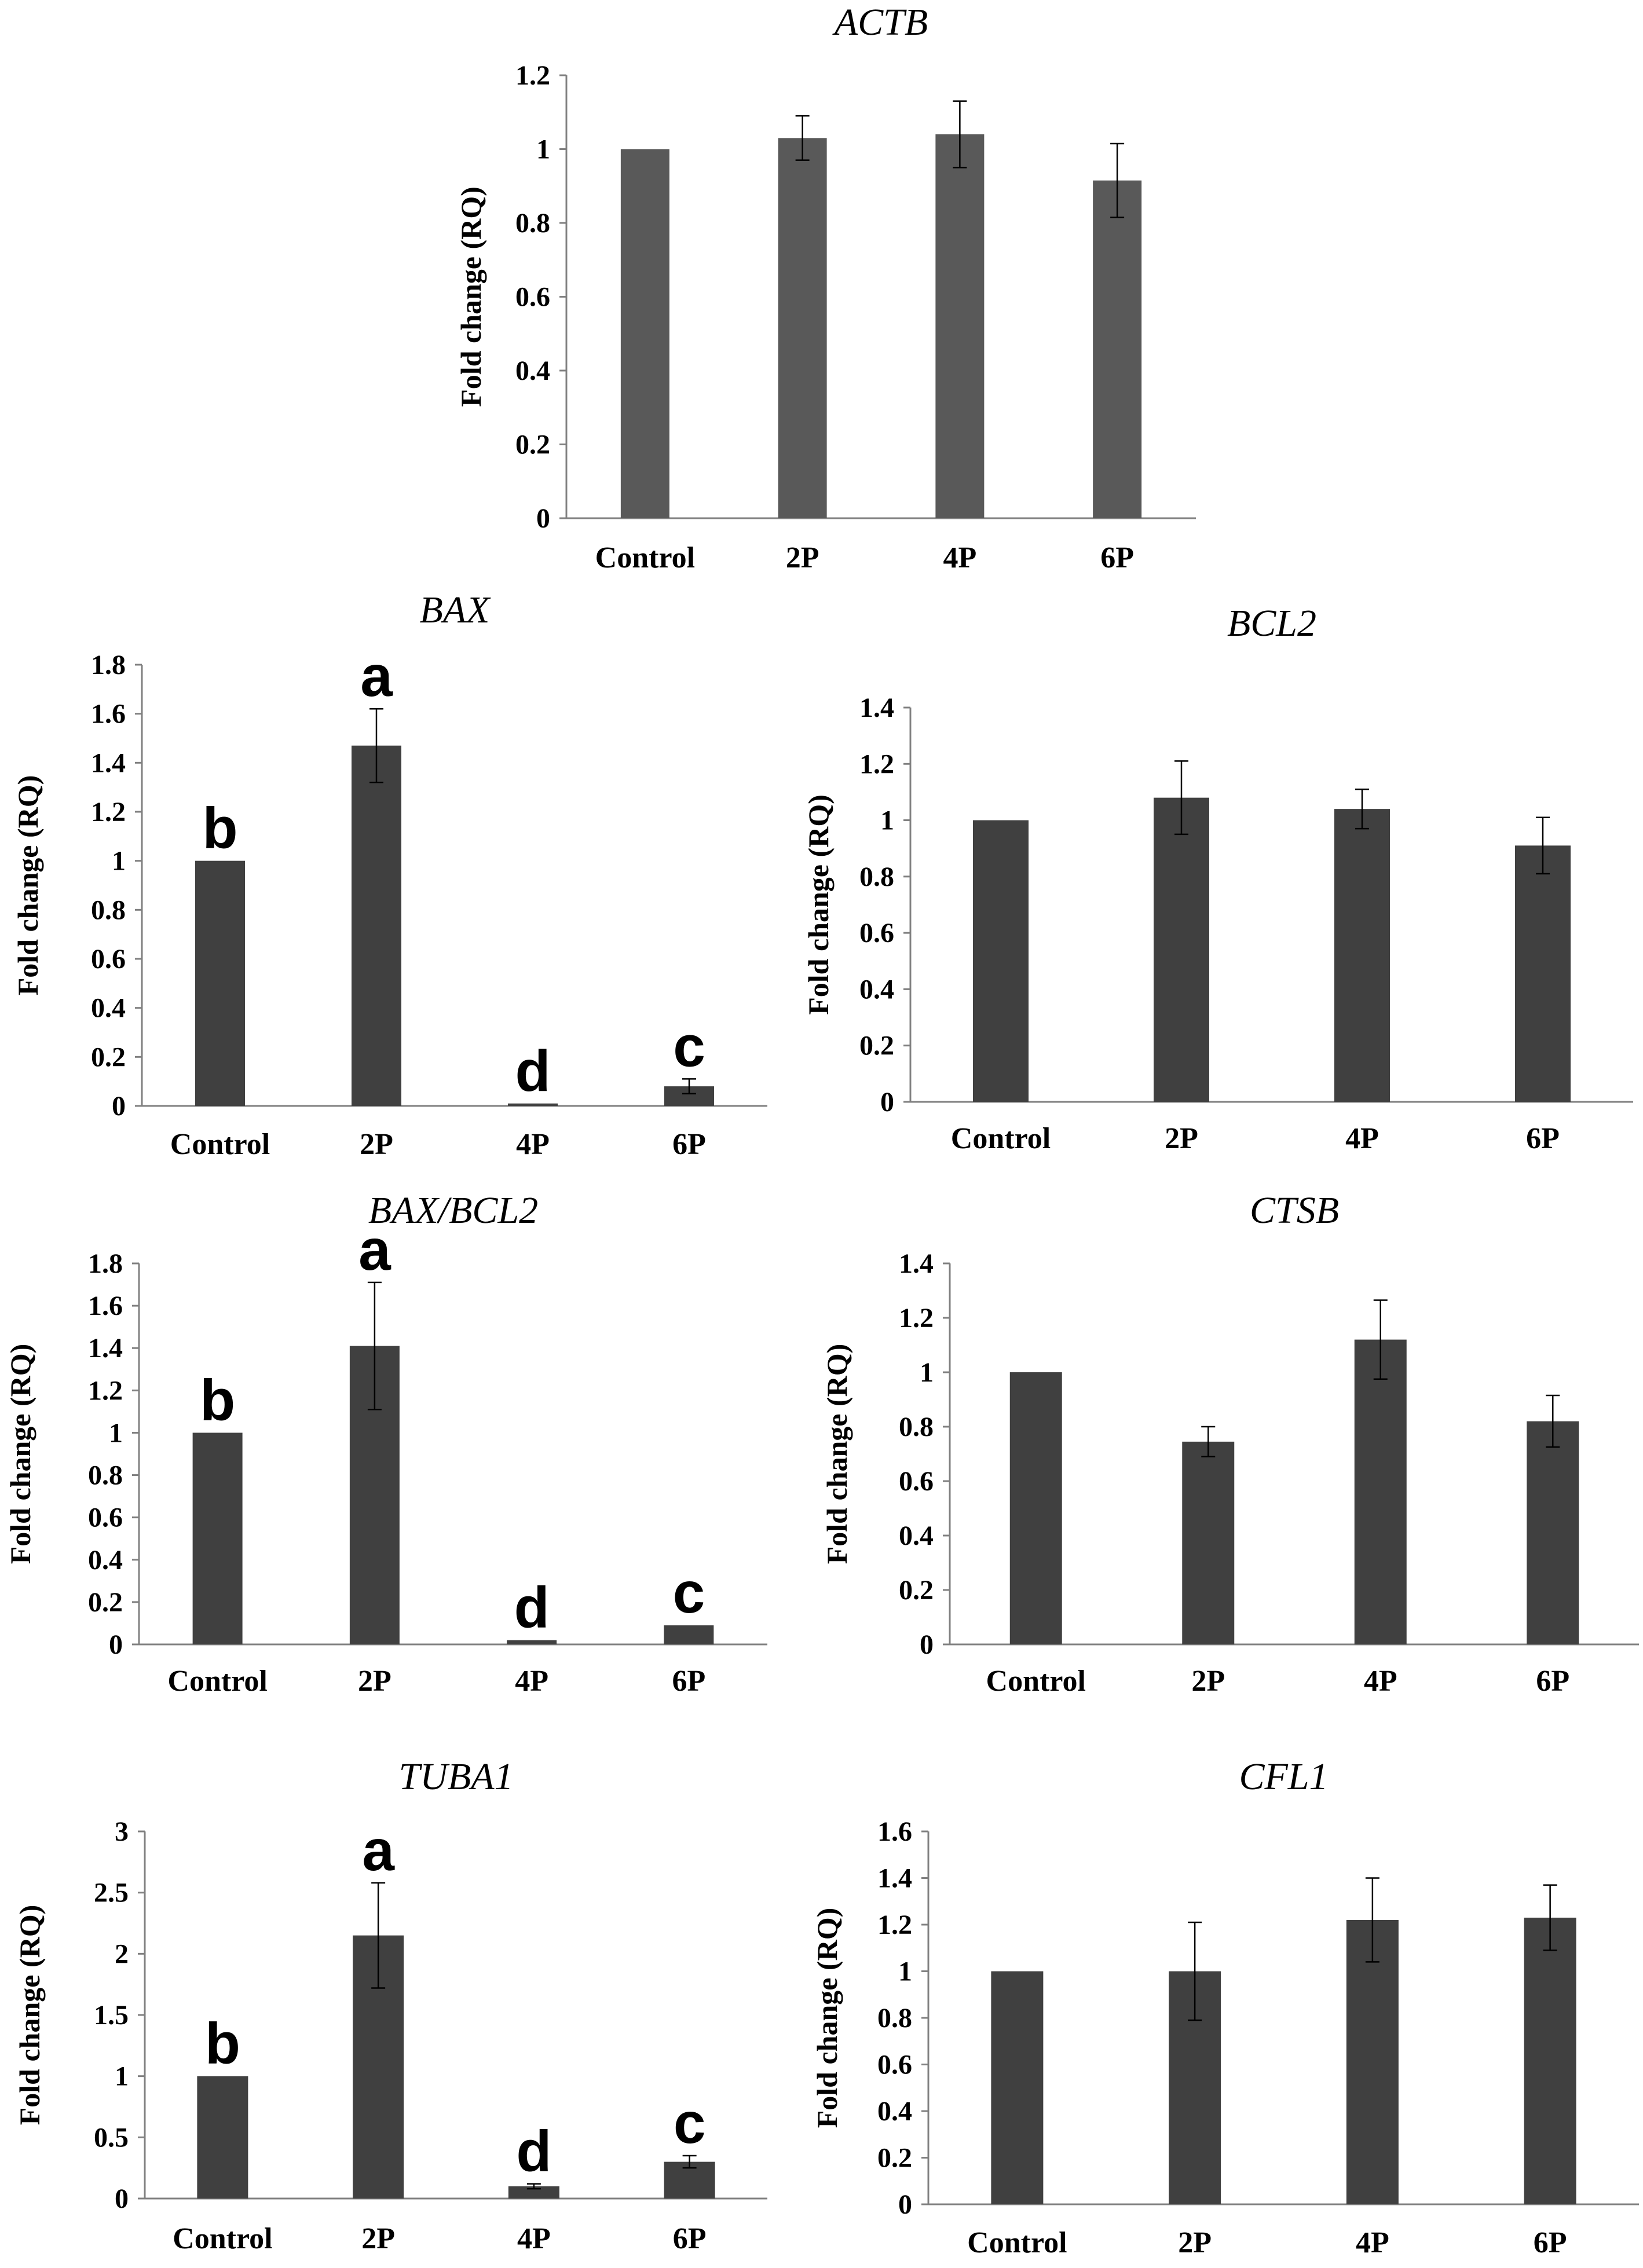  Describe the element at coordinates (689, 1592) in the screenshot. I see `chart-bax-bcl2-significance-letter-6p: c` at that location.